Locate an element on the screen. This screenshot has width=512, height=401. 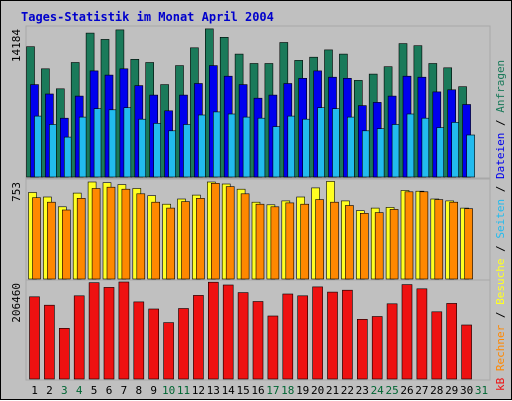
x-tick-label-day-1: 1 is located at coordinates (34, 390).